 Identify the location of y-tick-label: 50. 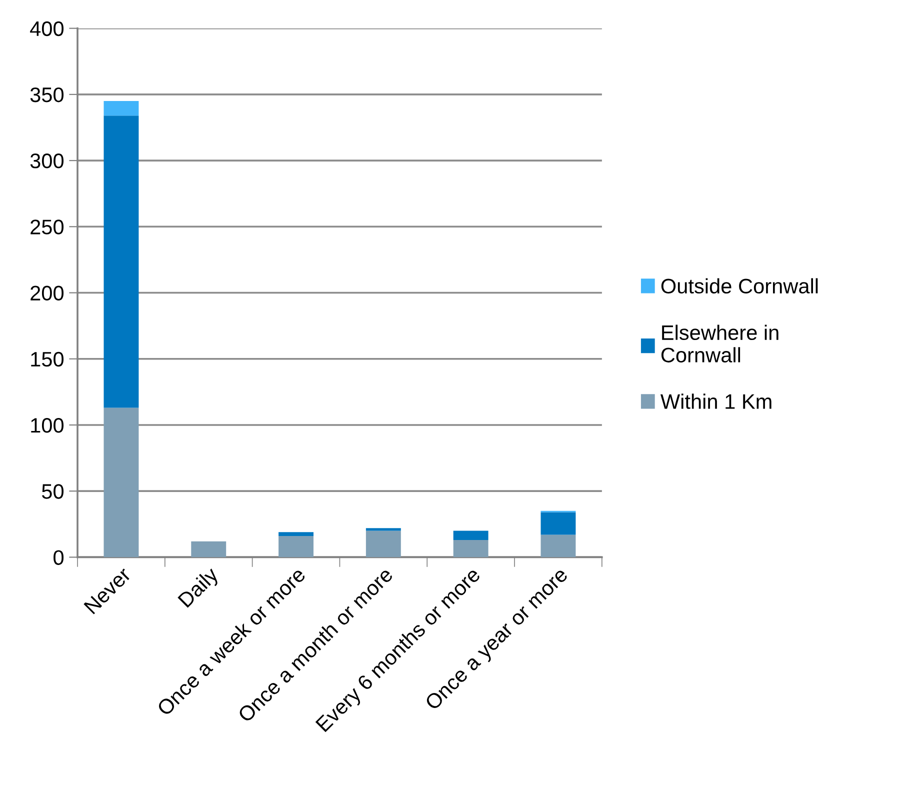
(53, 491).